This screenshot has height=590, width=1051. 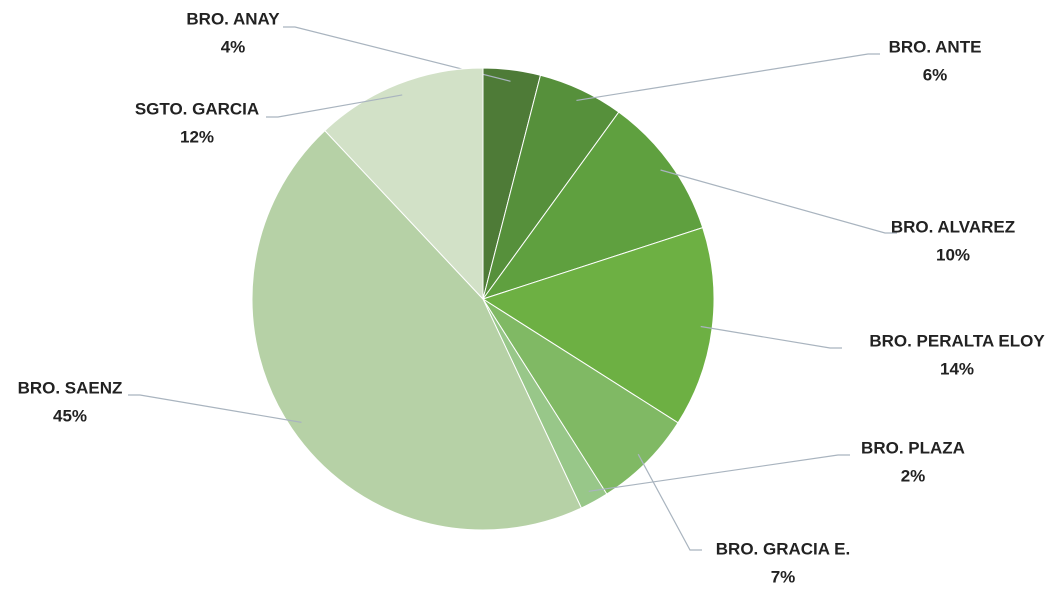 I want to click on data-label-value: 4%, so click(x=233, y=46).